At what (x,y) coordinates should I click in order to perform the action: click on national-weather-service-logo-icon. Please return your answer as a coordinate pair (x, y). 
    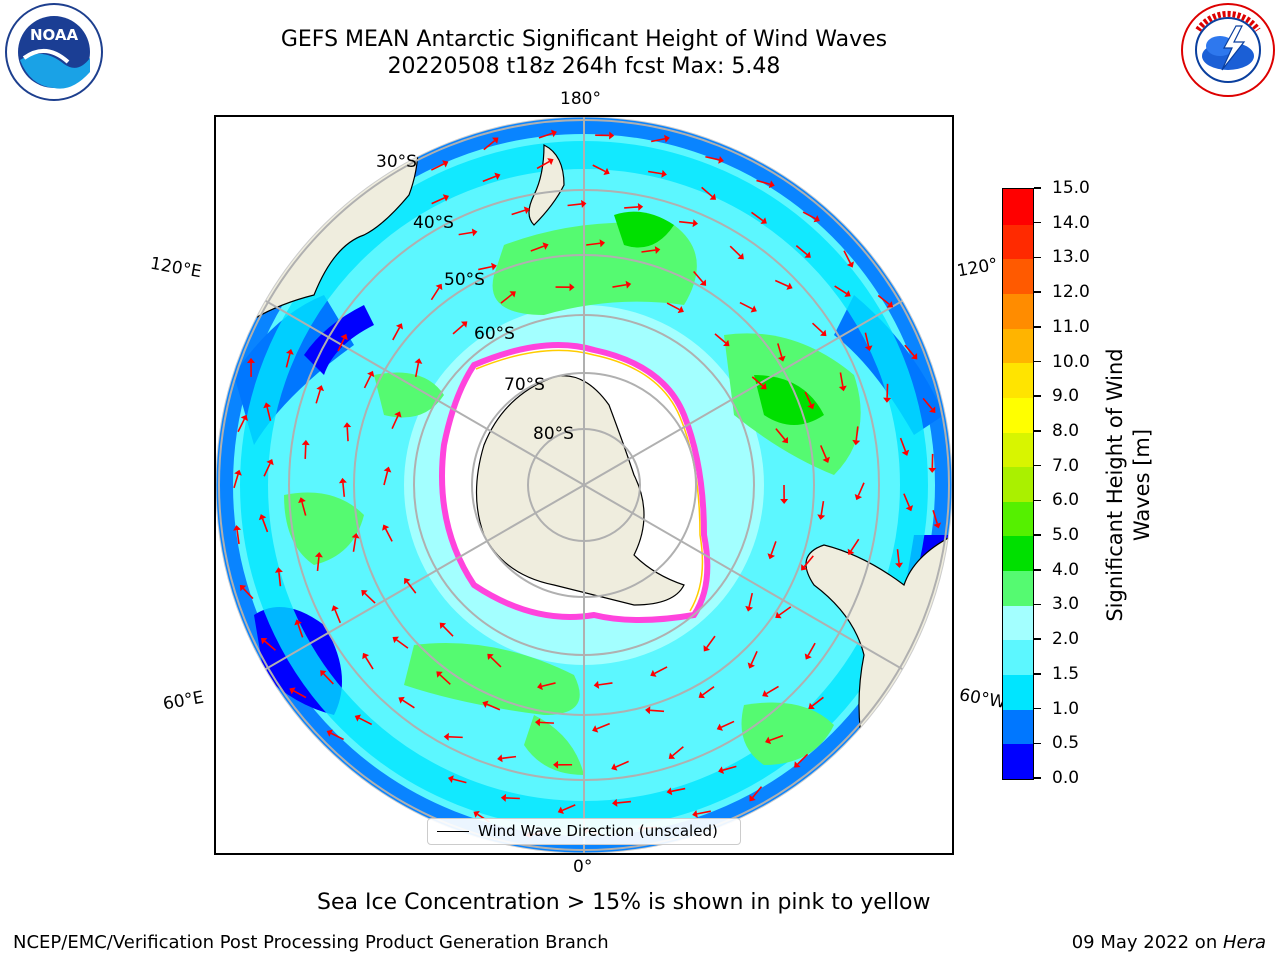
    Looking at the image, I should click on (1228, 50).